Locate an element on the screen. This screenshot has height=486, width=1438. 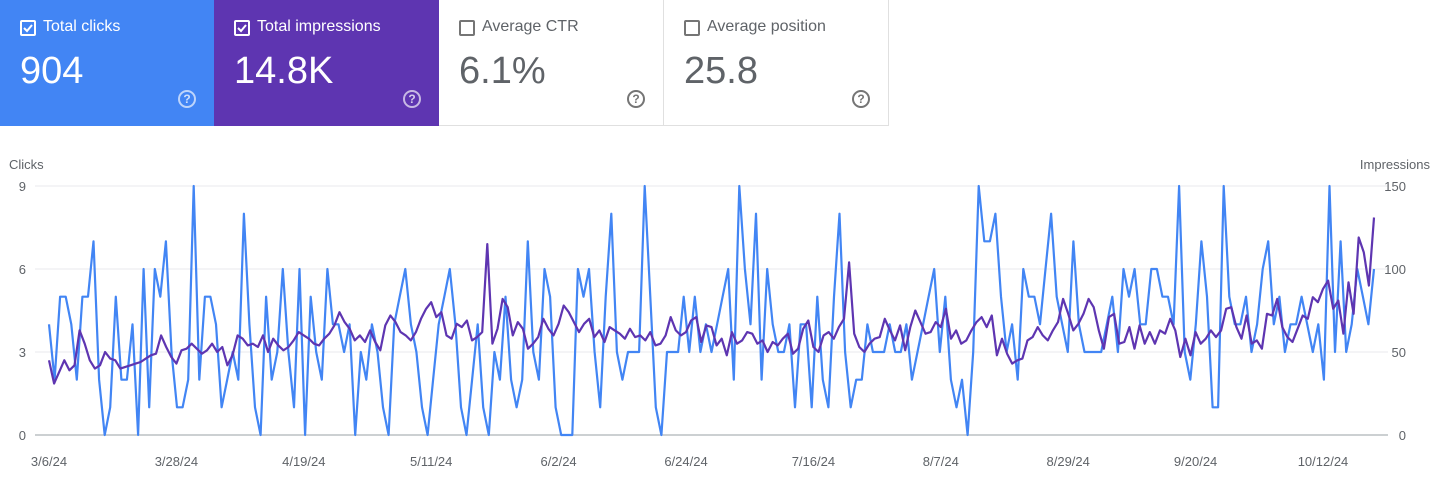
left-tick-label: 9 is located at coordinates (22, 186).